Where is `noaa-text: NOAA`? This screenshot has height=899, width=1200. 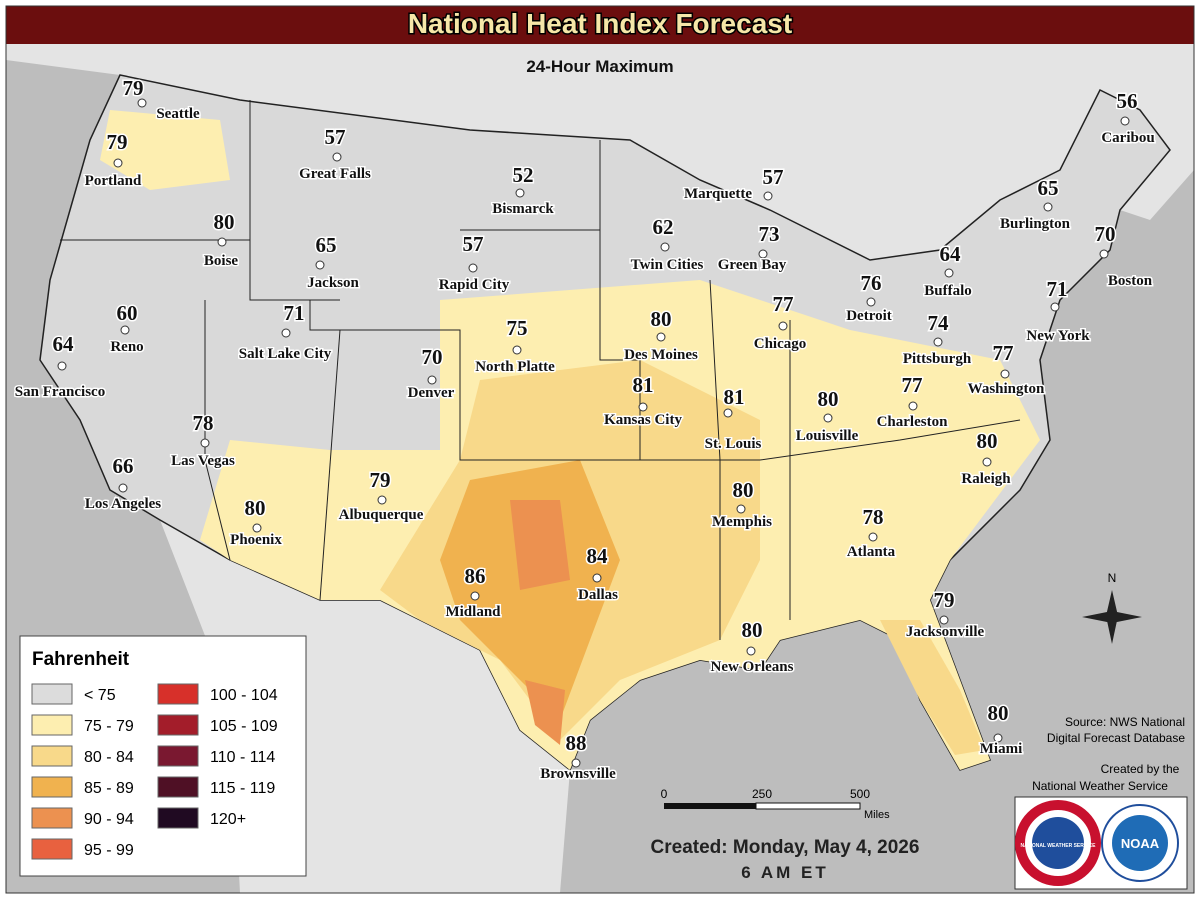
noaa-text: NOAA is located at coordinates (1140, 843).